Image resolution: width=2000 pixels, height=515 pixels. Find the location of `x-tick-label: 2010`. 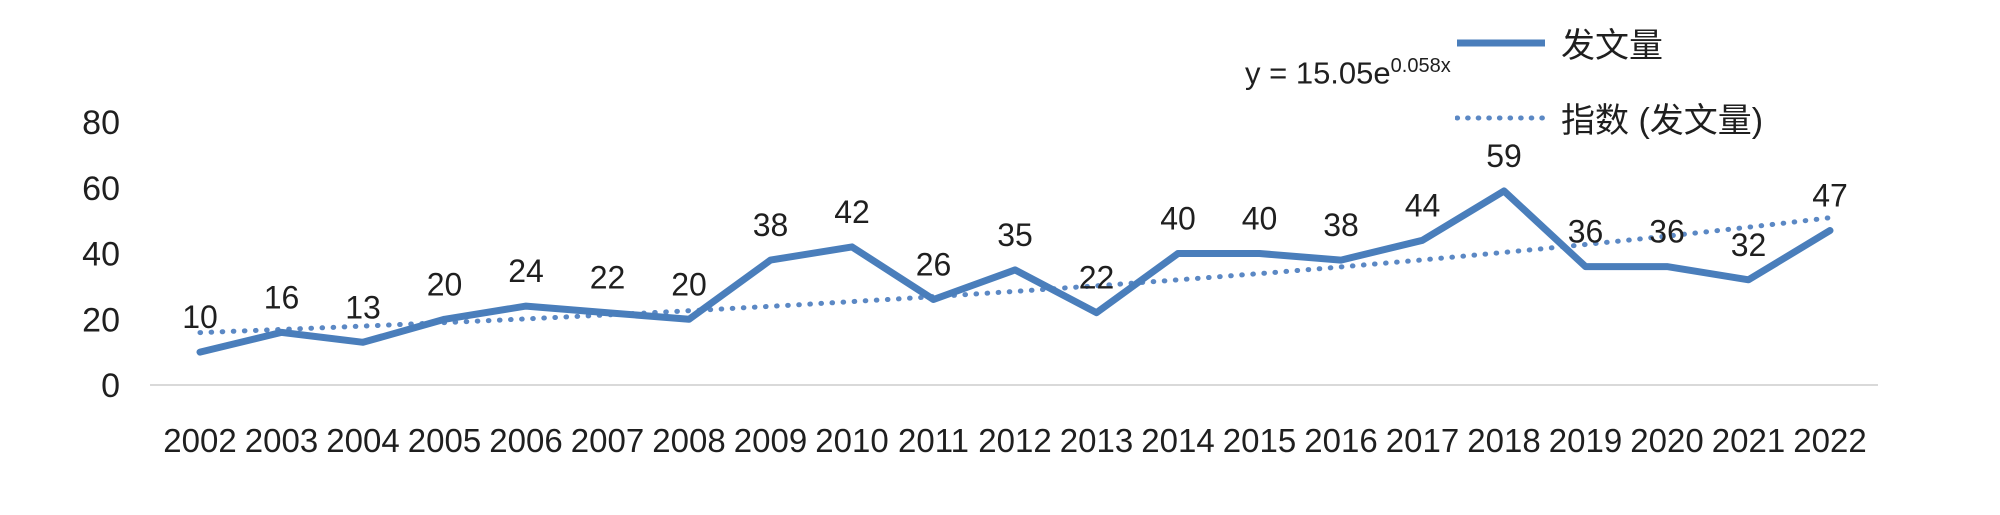

x-tick-label: 2010 is located at coordinates (851, 440).